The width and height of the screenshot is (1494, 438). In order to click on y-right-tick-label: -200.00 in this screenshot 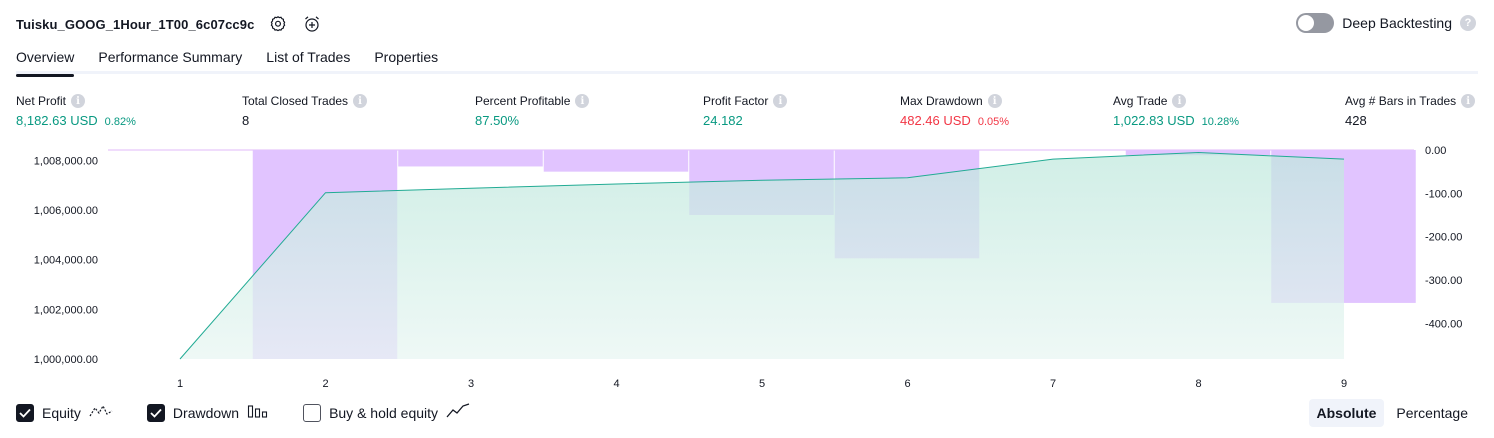, I will do `click(1443, 238)`.